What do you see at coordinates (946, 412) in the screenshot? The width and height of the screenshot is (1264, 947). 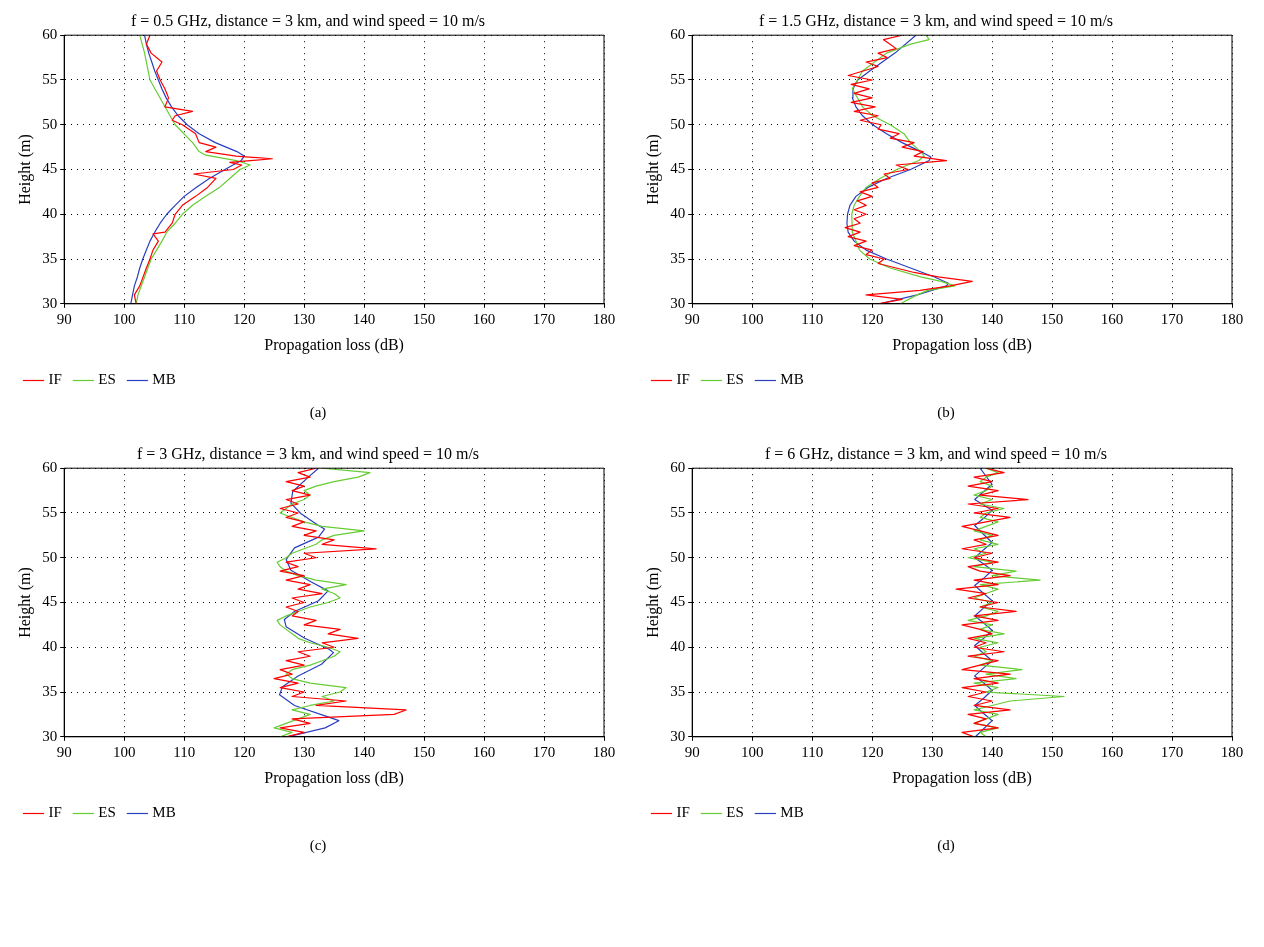 I see `text: (b)` at bounding box center [946, 412].